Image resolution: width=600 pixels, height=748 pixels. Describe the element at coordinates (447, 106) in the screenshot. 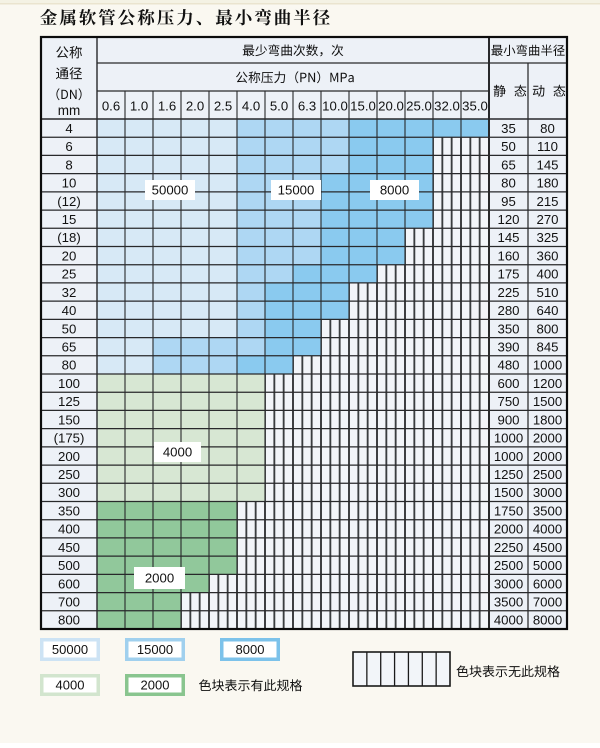

I see `svg-text: 32.0` at that location.